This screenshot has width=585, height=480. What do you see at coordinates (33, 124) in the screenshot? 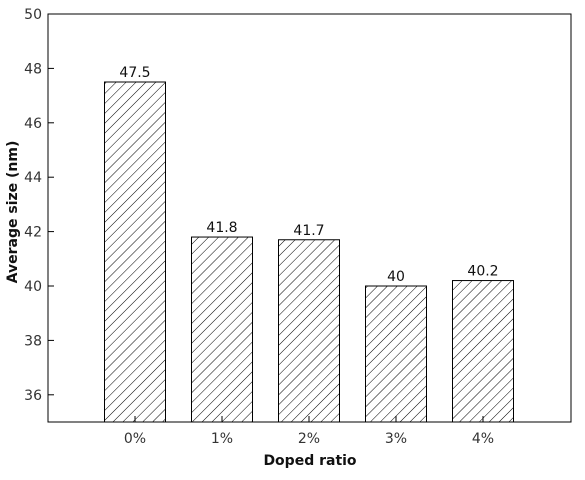
I see `y-tick-label: 46` at bounding box center [33, 124].